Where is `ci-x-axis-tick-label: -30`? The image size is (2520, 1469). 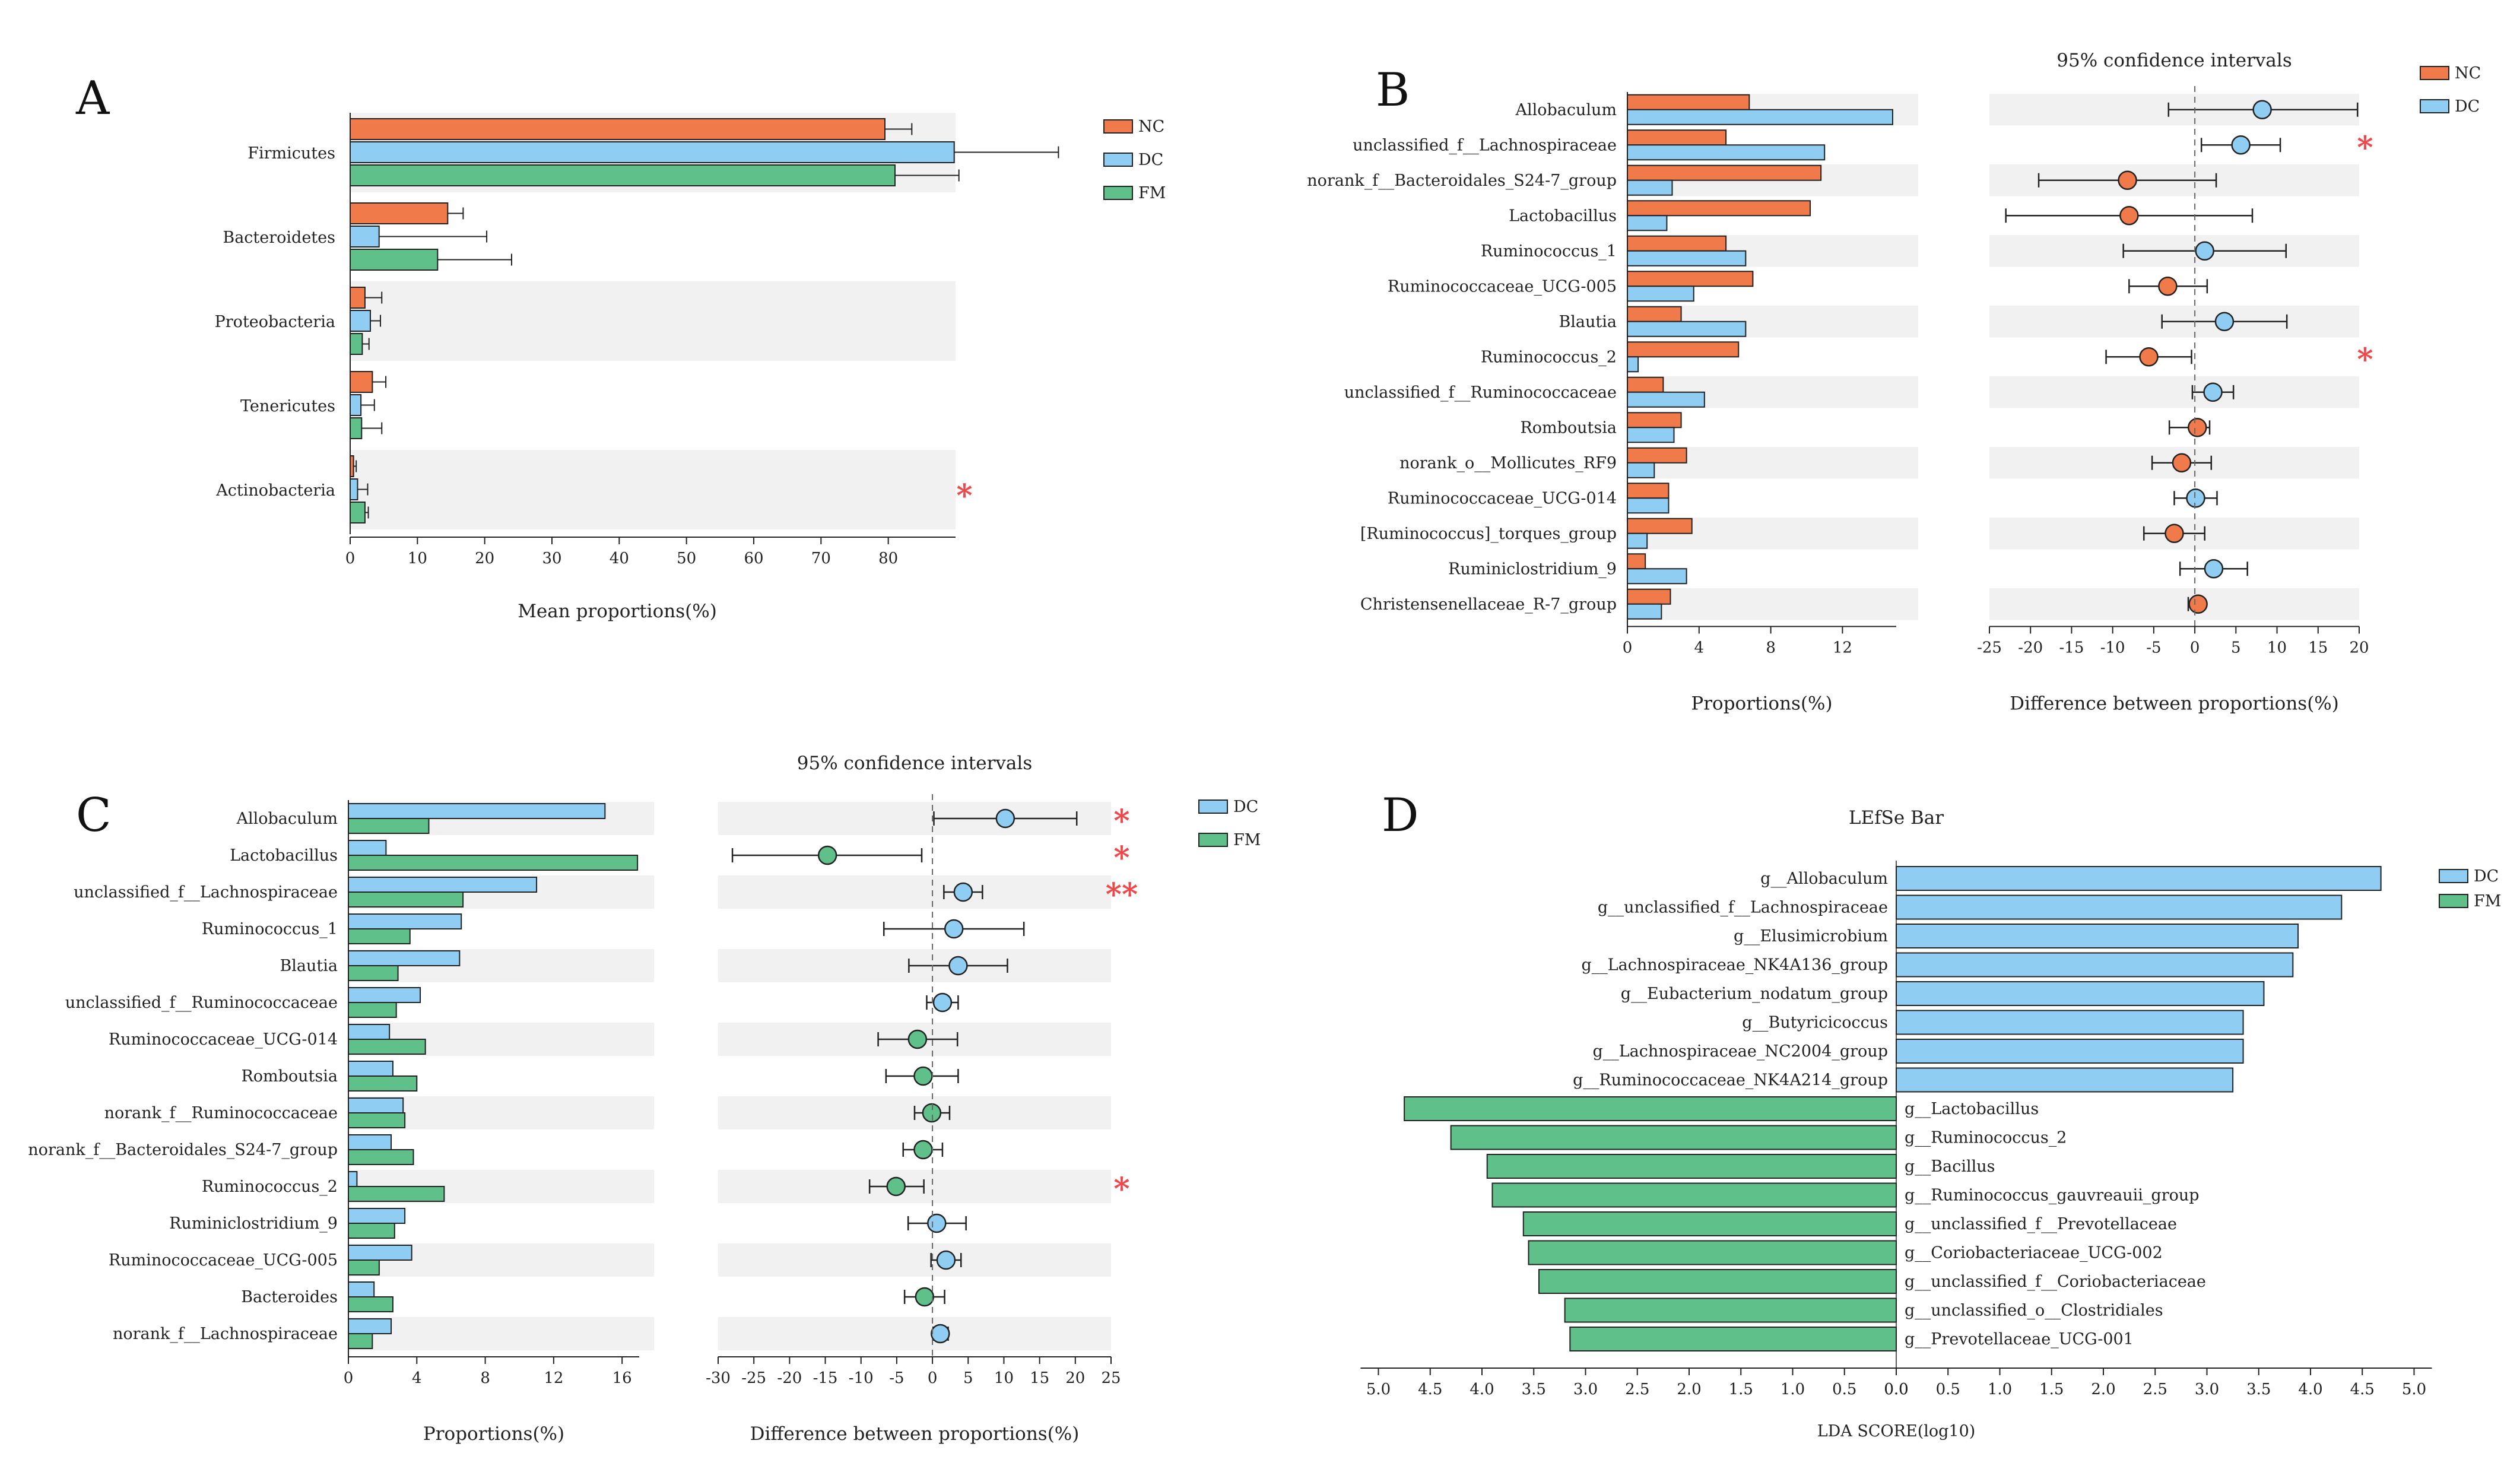
ci-x-axis-tick-label: -30 is located at coordinates (718, 1378).